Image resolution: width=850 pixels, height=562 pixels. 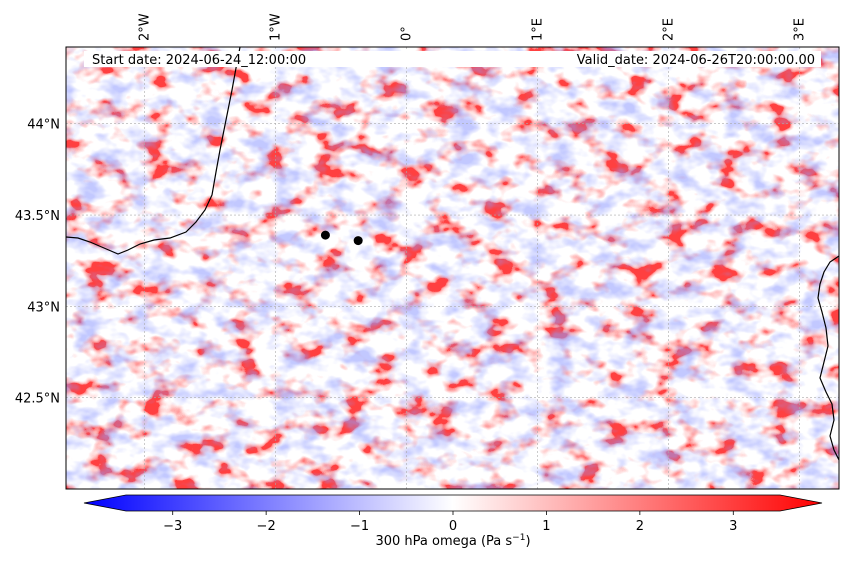 What do you see at coordinates (145, 27) in the screenshot?
I see `lon-tick-label: 2°W` at bounding box center [145, 27].